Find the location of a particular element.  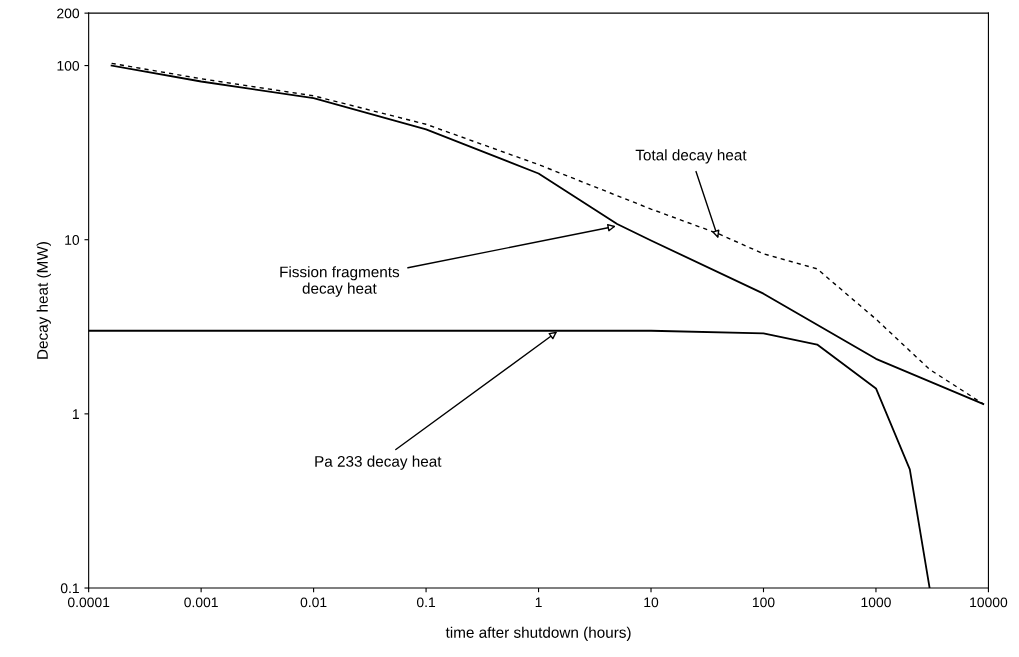

annotation: Pa 233 decay heat is located at coordinates (378, 462).